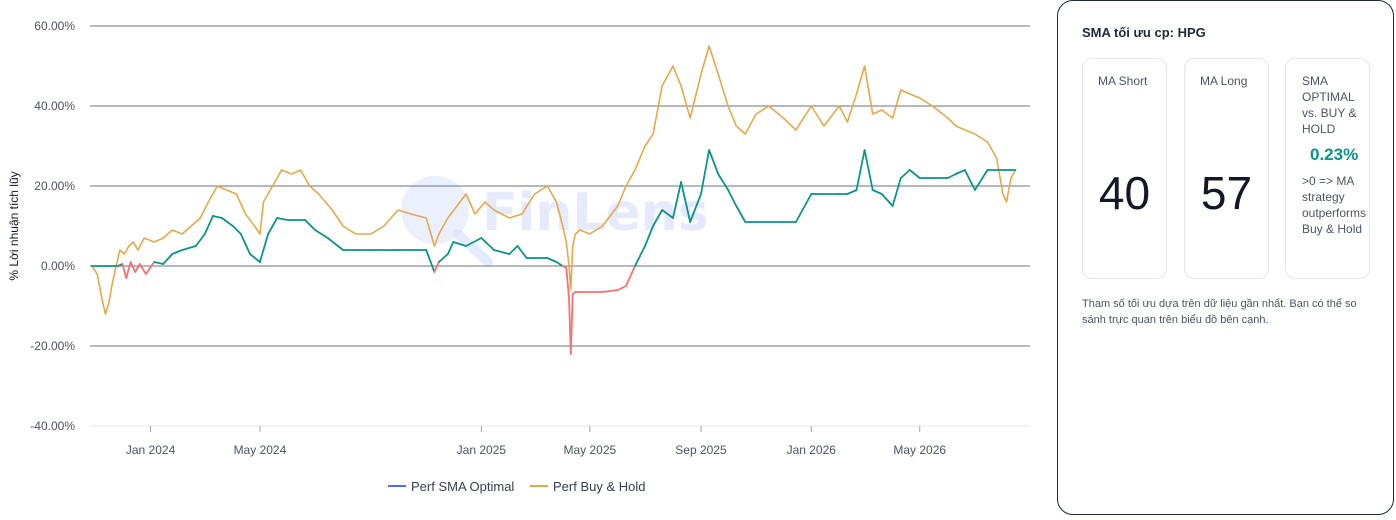 The height and width of the screenshot is (520, 1396). Describe the element at coordinates (52, 226) in the screenshot. I see `y-axis-ticks: 60.00% 40.00% 20.00% 0.00% -20.00% -40.00%` at that location.